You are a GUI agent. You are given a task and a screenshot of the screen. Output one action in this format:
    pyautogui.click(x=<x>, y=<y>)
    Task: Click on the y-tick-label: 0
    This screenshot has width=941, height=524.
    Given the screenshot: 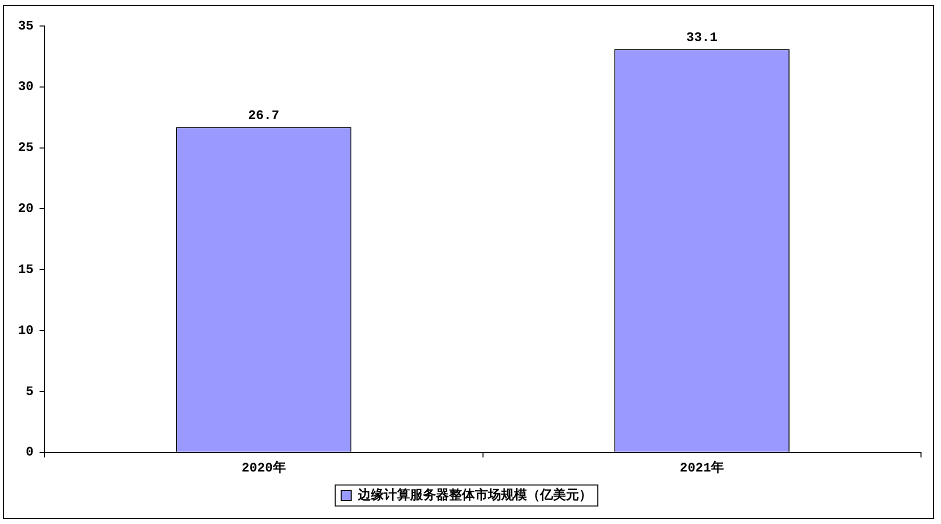 What is the action you would take?
    pyautogui.click(x=30, y=452)
    